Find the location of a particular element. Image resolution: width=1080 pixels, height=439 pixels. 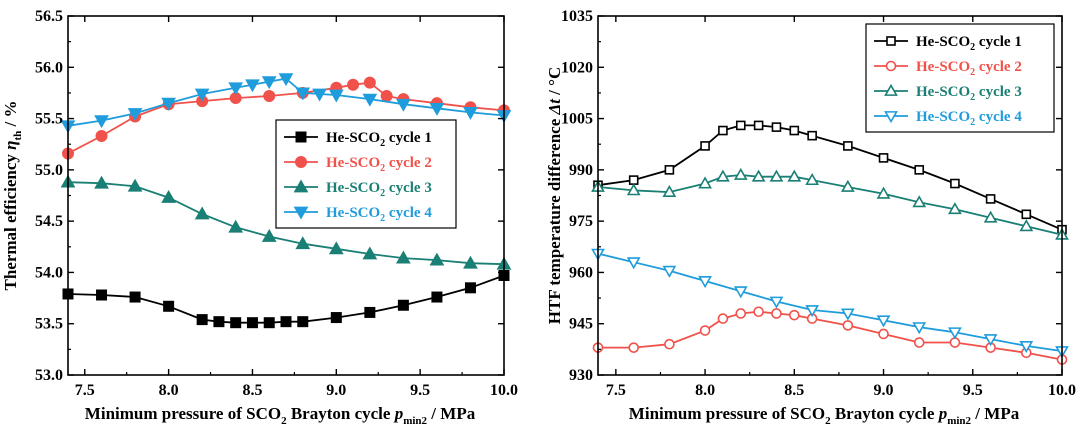

chart-left-x-tick-label: 9.5 is located at coordinates (420, 390).